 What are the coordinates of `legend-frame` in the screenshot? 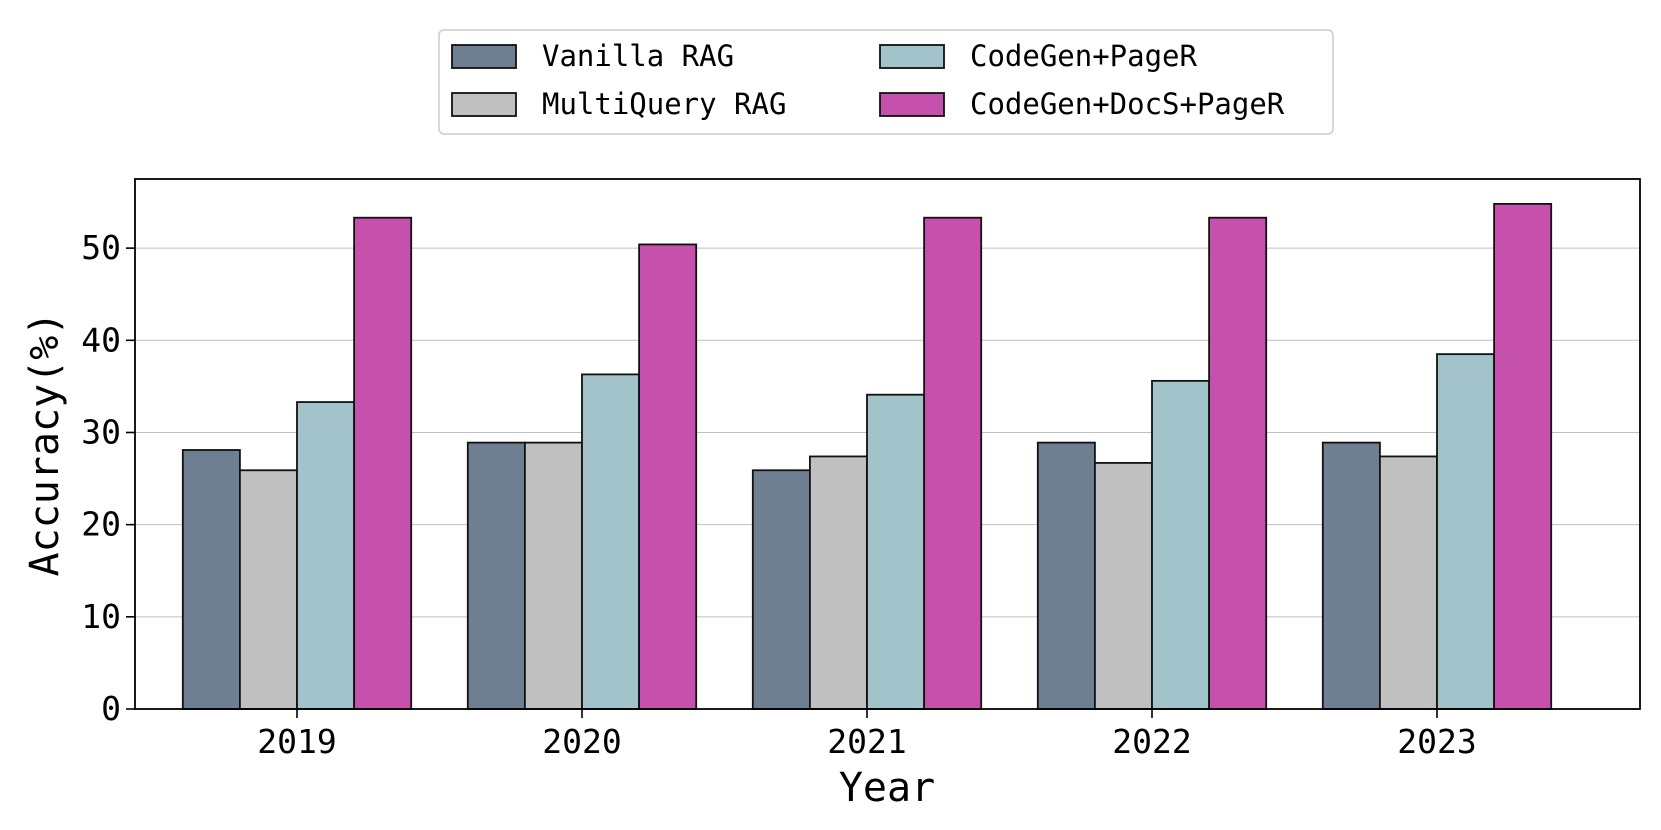 It's located at (886, 82).